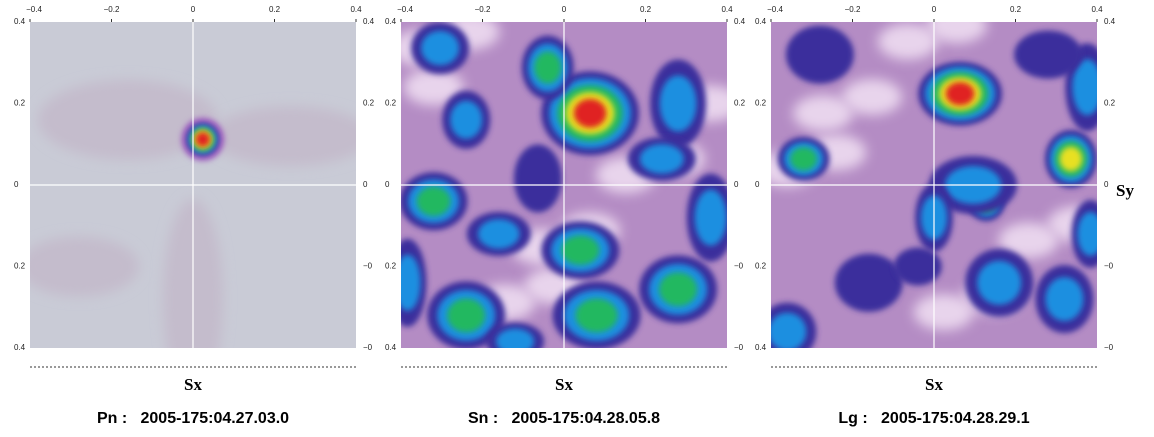  Describe the element at coordinates (933, 418) in the screenshot. I see `panel-caption: Lg : 2005-175:04.28.29.1` at that location.